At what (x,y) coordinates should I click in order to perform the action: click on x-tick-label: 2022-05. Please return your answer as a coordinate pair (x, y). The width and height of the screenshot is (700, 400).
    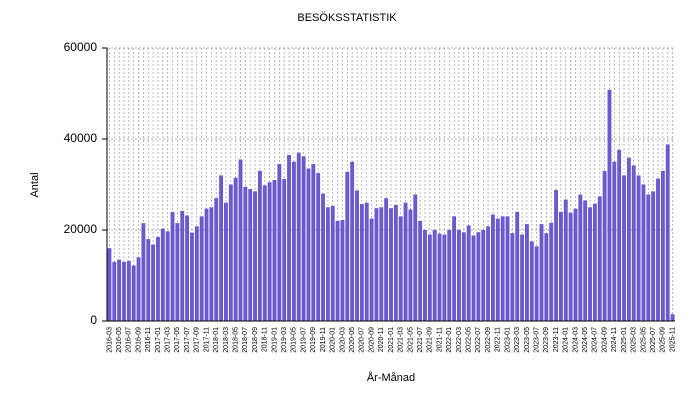
    Looking at the image, I should click on (469, 340).